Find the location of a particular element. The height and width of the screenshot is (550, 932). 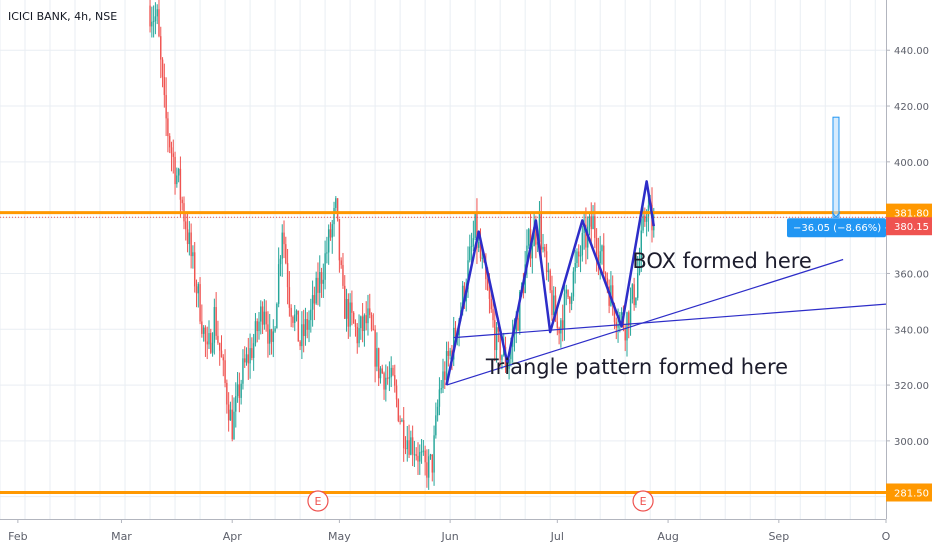

symbol-title: ICICI BANK, 4h, NSE is located at coordinates (62, 16).